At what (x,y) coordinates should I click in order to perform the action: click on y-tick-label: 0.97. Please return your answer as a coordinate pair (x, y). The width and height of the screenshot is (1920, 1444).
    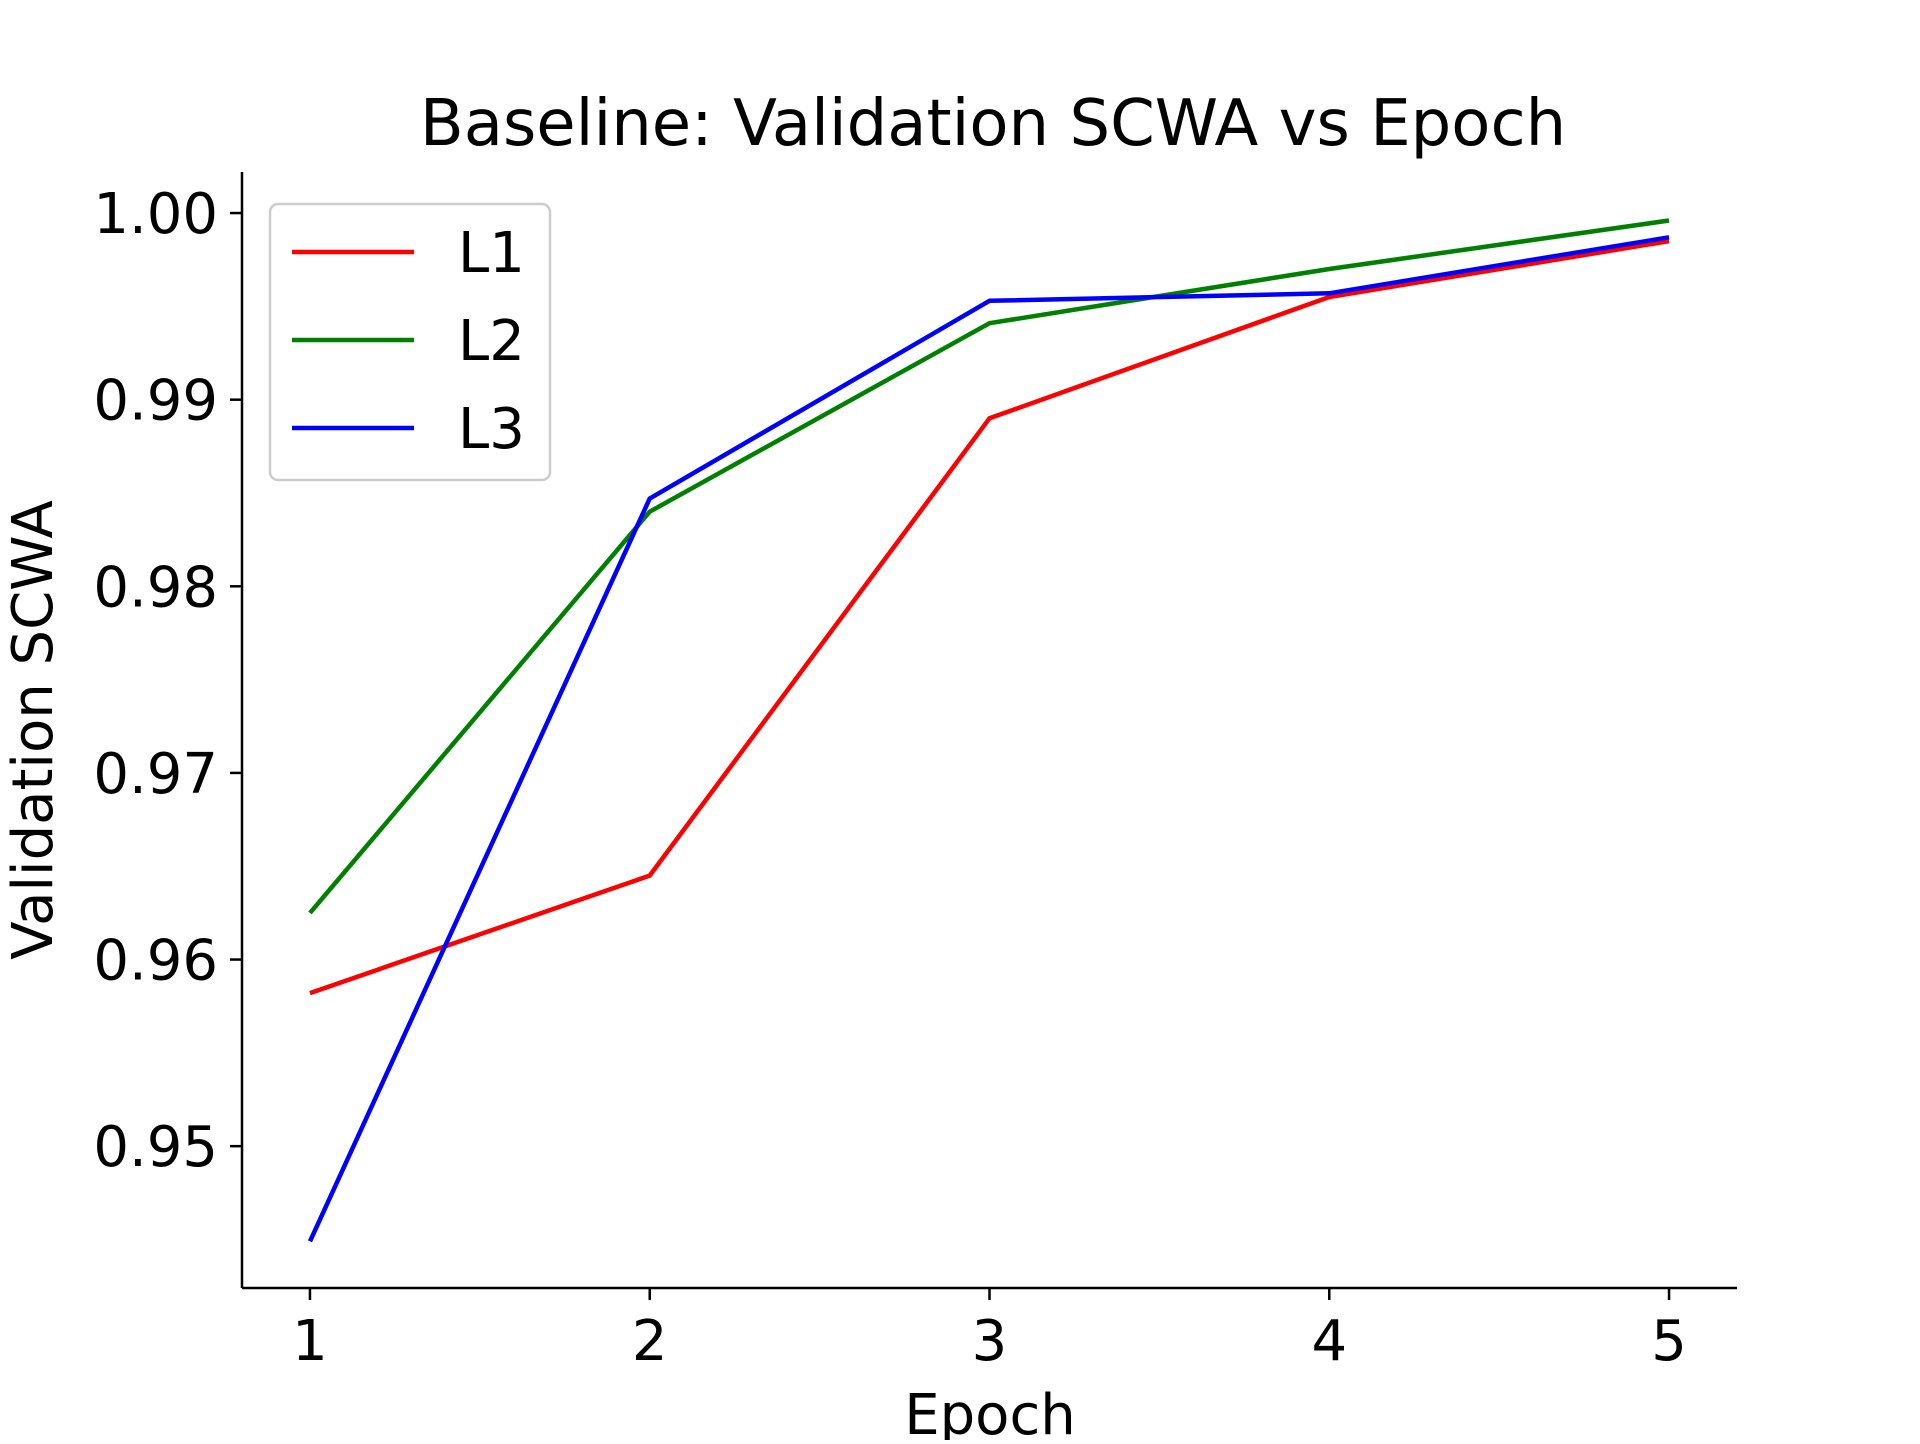
    Looking at the image, I should click on (155, 774).